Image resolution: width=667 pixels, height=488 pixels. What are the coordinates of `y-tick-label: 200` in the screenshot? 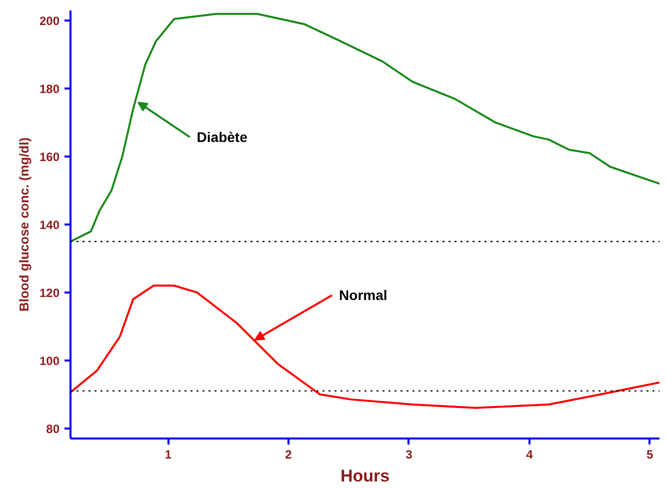 It's located at (49, 21).